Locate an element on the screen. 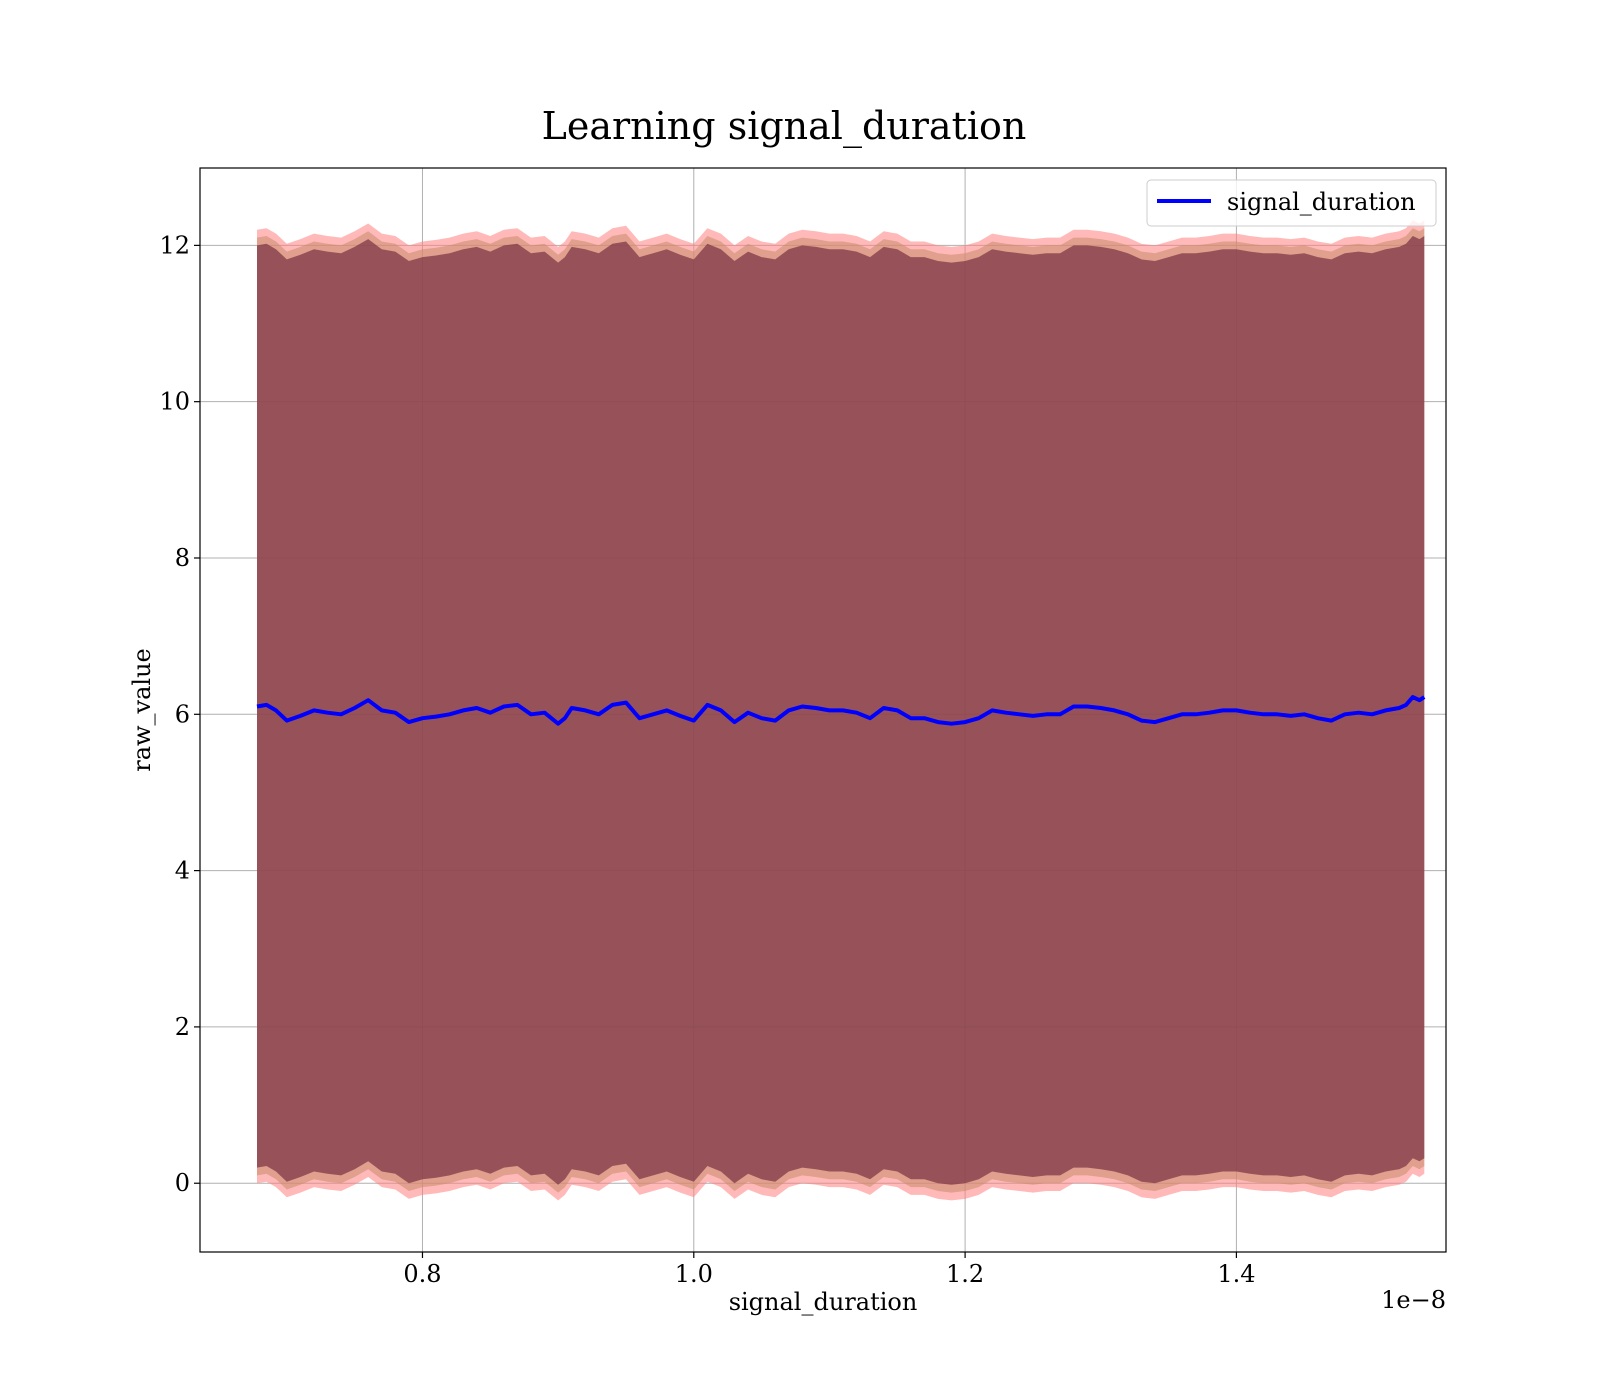 This screenshot has height=1400, width=1600. y-tick-label: 6 is located at coordinates (182, 714).